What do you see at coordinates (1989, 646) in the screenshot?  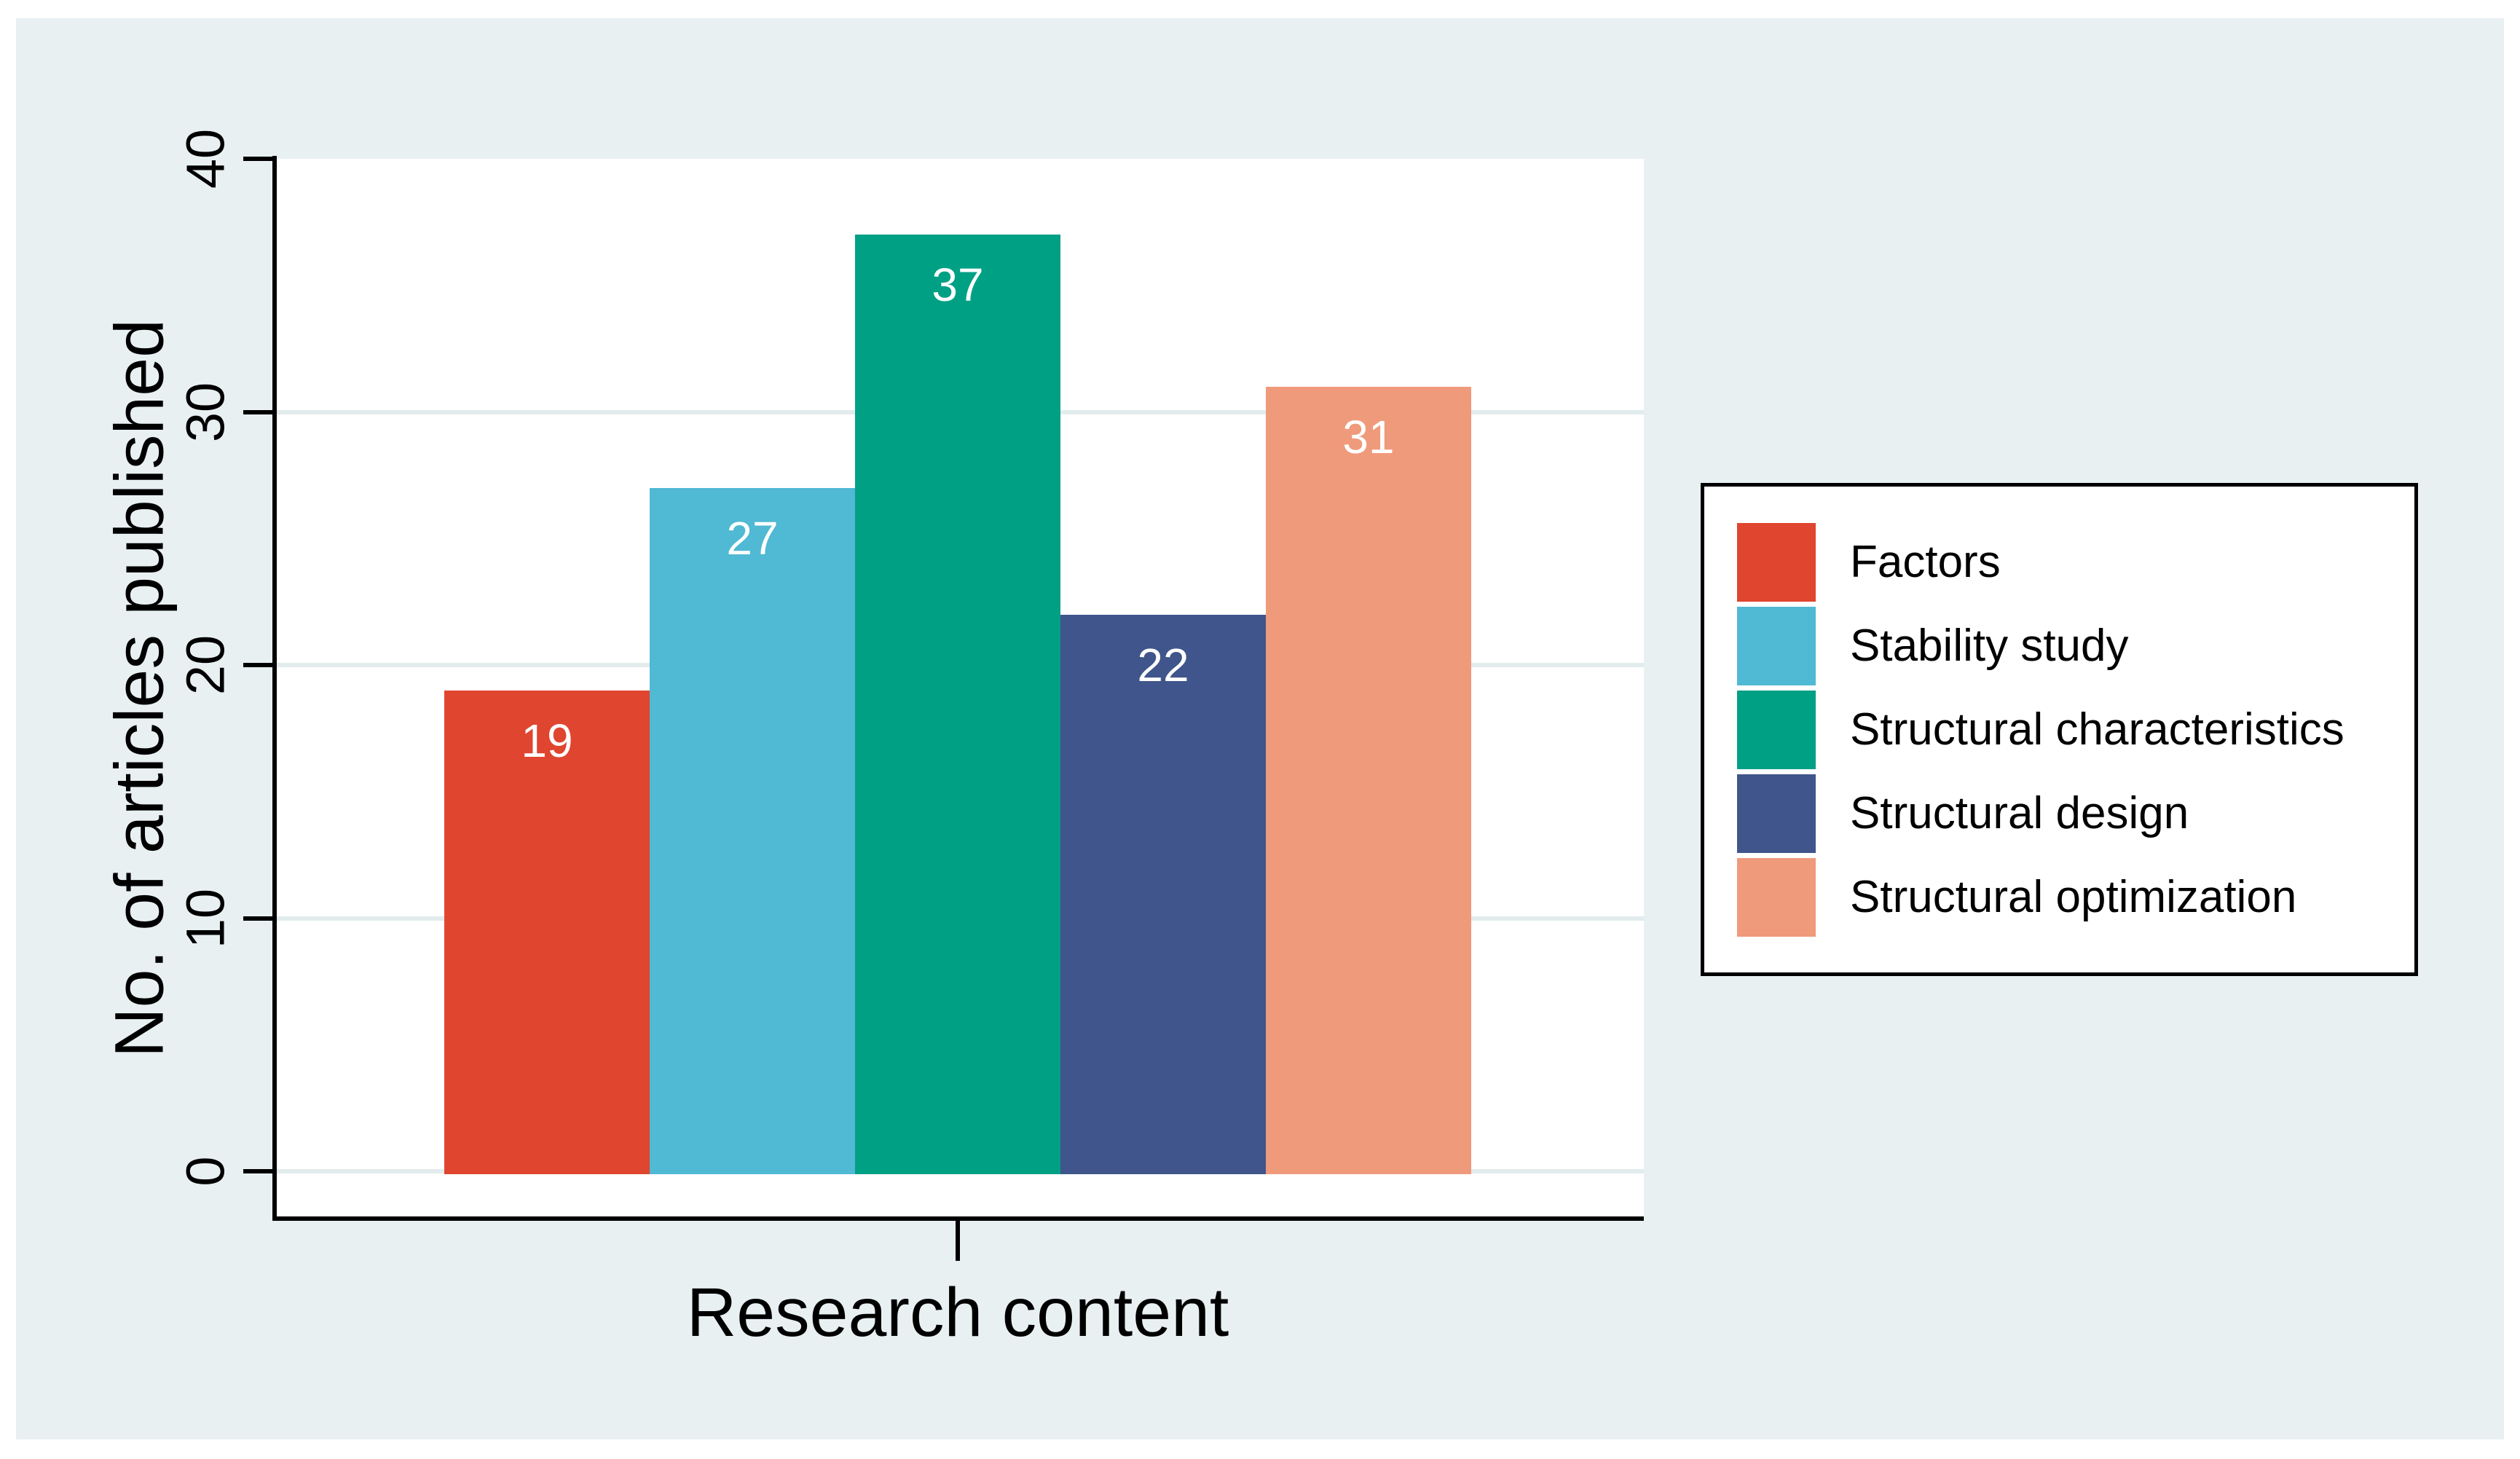 I see `legend-label: Stability study` at bounding box center [1989, 646].